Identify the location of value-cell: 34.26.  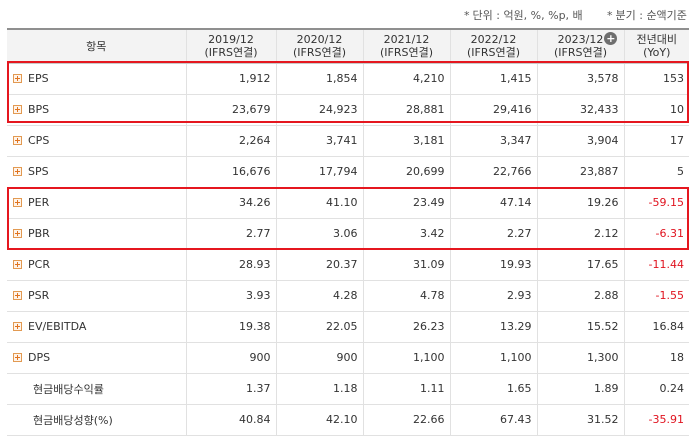
(230, 203).